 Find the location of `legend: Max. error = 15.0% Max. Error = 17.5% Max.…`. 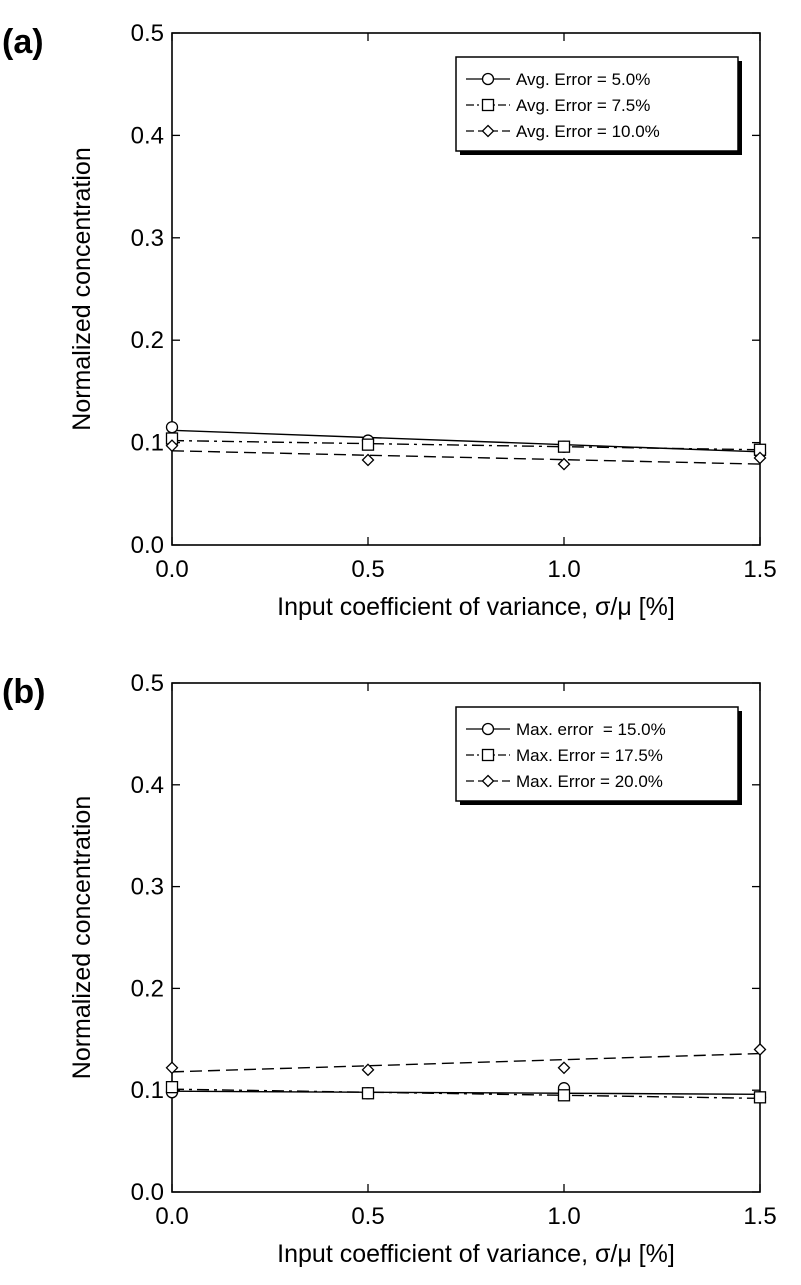

legend: Max. error = 15.0% Max. Error = 17.5% Max.… is located at coordinates (598, 755).